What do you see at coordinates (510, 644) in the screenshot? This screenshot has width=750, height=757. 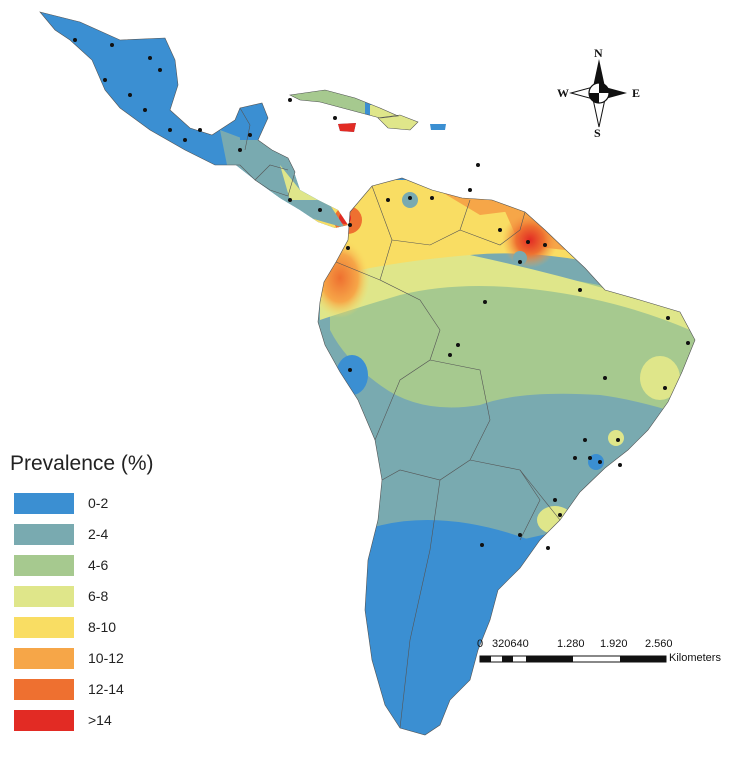 I see `scale-tick-label: 320640` at bounding box center [510, 644].